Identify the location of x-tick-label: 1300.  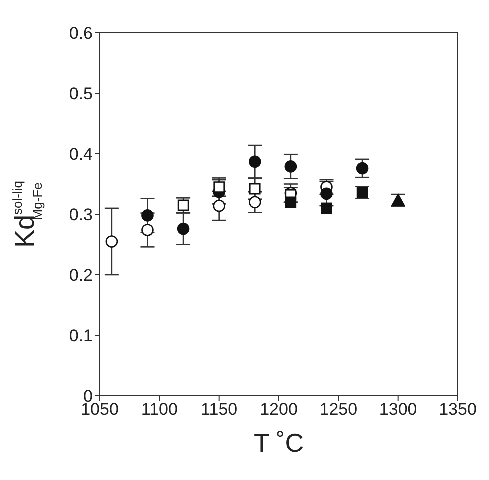
(398, 410).